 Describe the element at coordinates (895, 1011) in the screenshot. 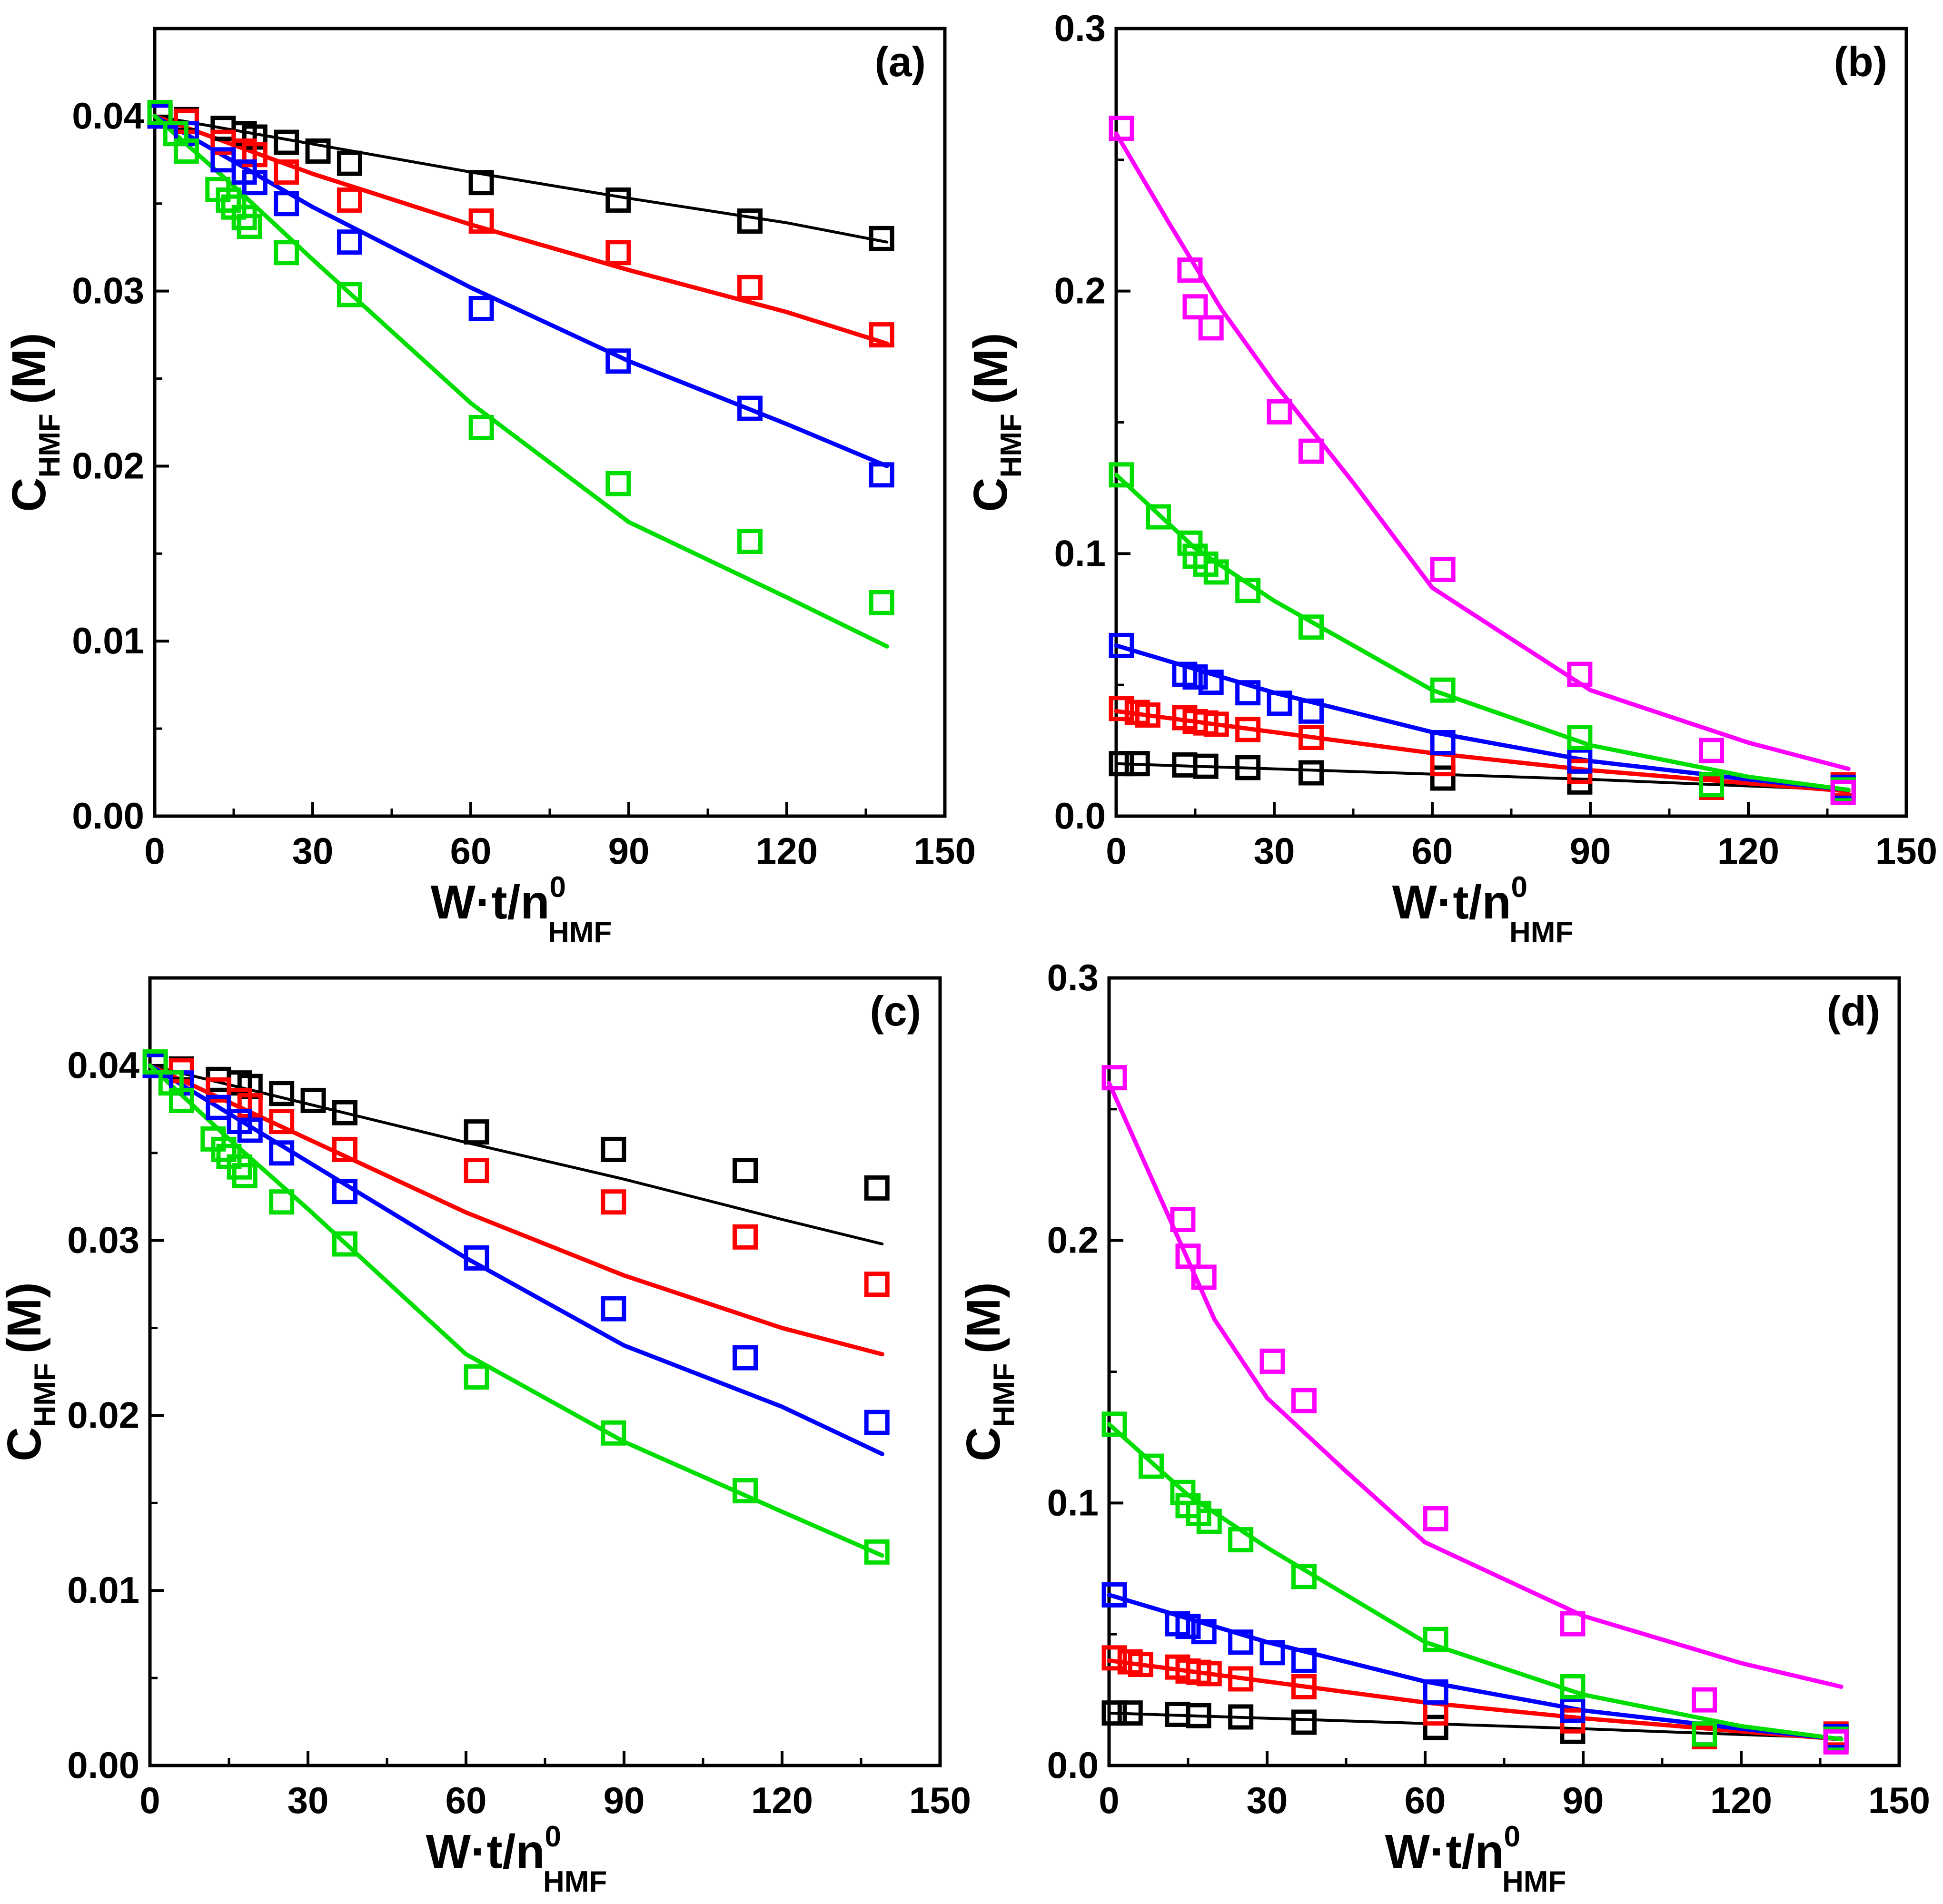

I see `panel-label: (c)` at that location.